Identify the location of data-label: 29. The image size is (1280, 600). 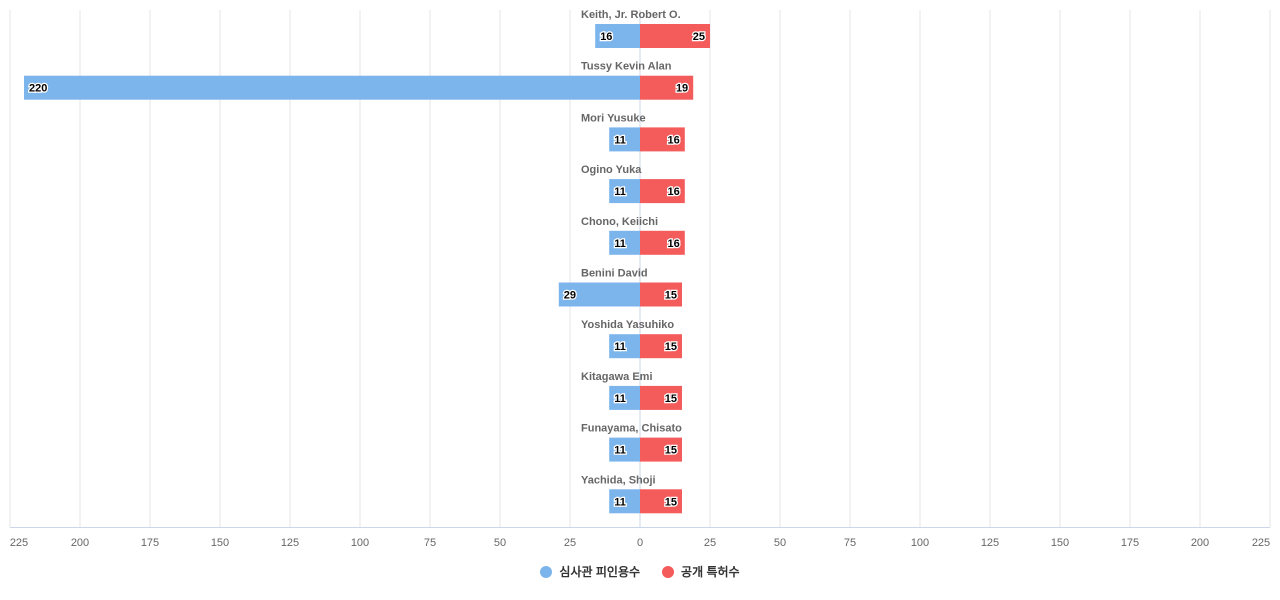
(570, 296).